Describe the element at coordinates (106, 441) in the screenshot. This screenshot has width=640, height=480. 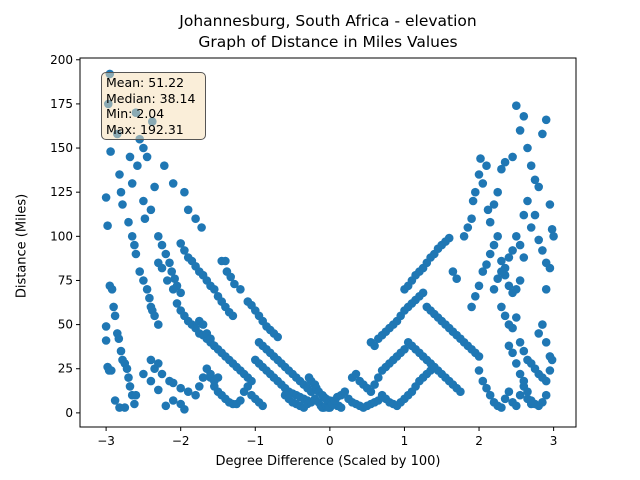
I see `x-tick-label: −3` at that location.